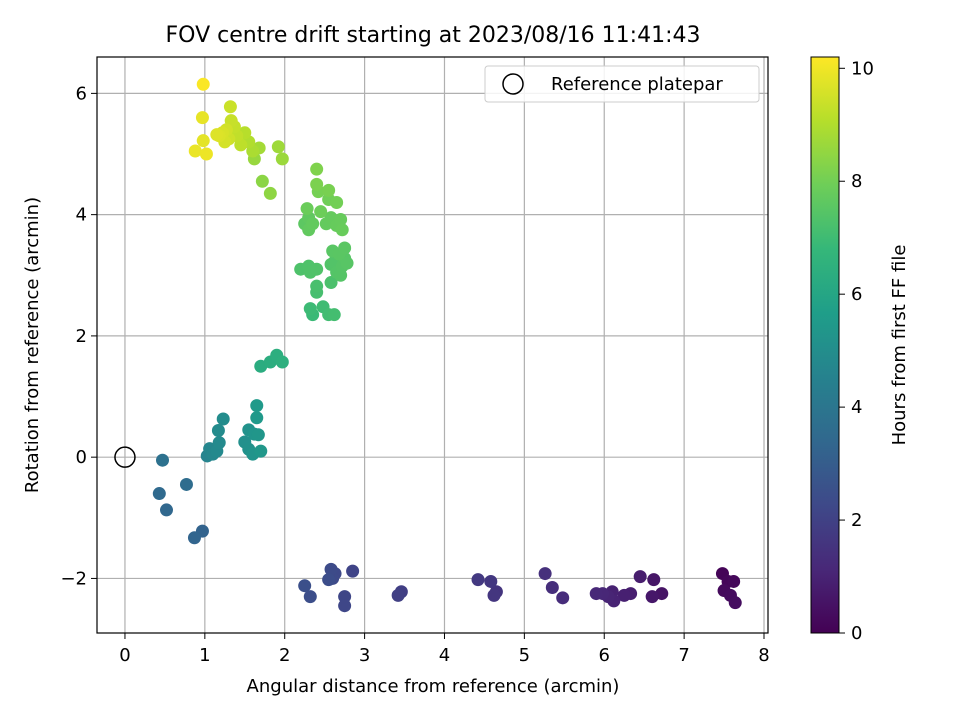 The height and width of the screenshot is (720, 960). Describe the element at coordinates (73, 578) in the screenshot. I see `y-tick-label: −2` at that location.